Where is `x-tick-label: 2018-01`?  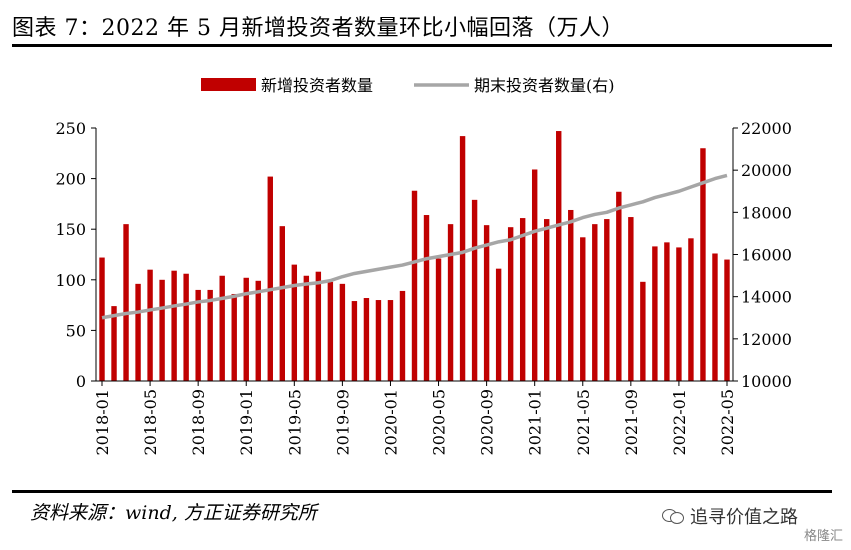
x-tick-label: 2018-01 is located at coordinates (102, 422).